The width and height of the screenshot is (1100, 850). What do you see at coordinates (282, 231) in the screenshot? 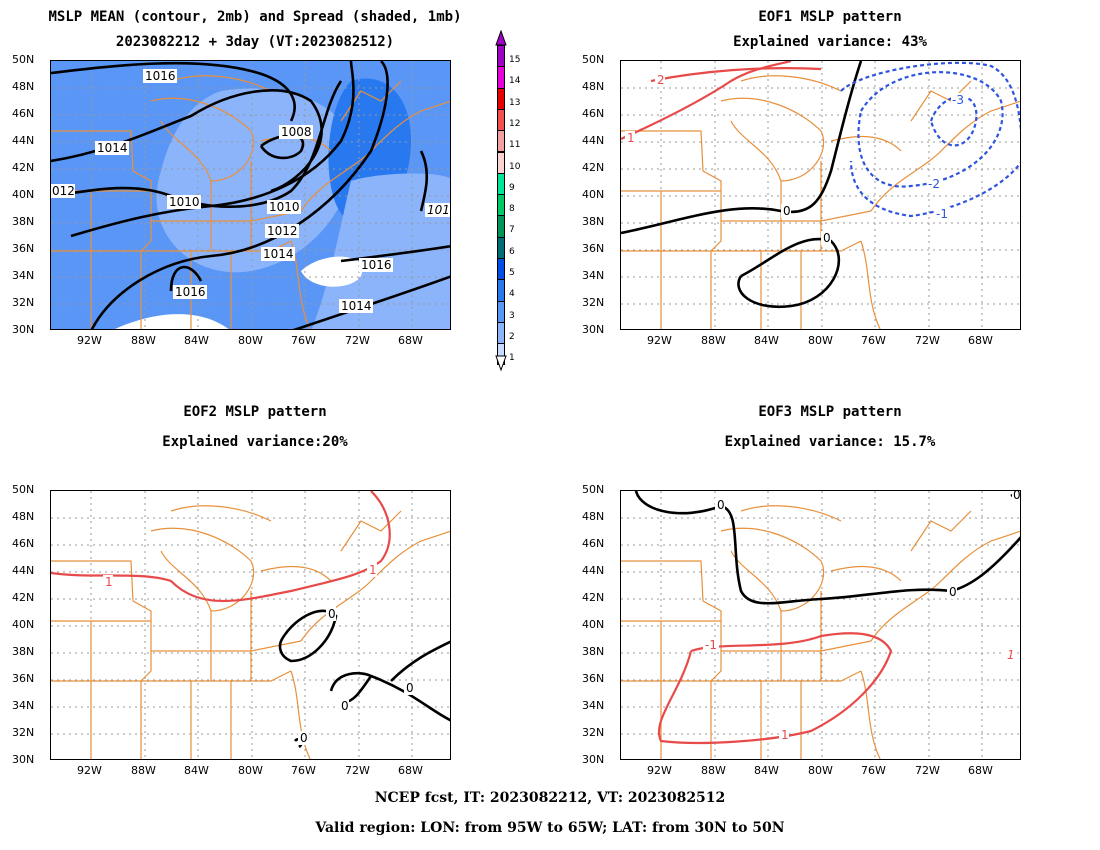
I see `contour-label: 1012` at bounding box center [282, 231].